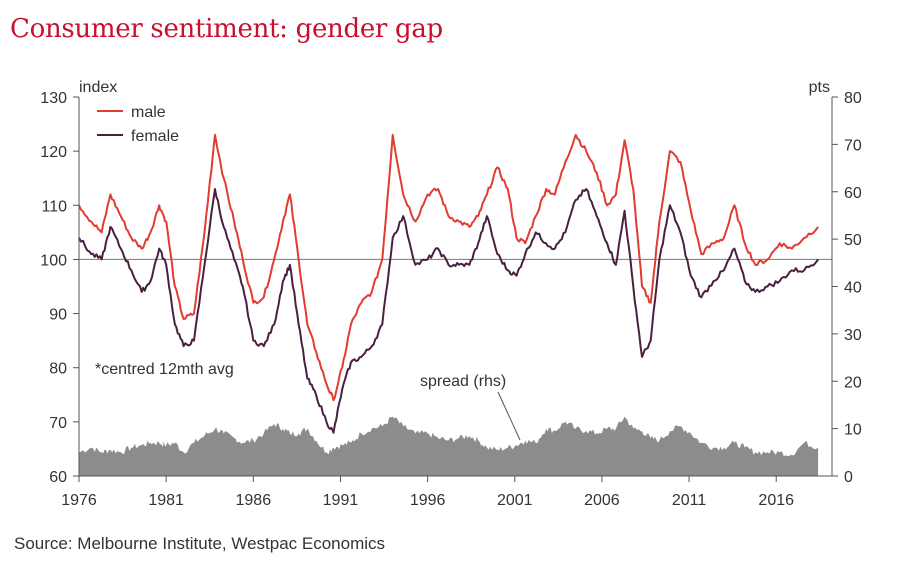 The height and width of the screenshot is (571, 912). I want to click on right-tick-label: 80, so click(853, 98).